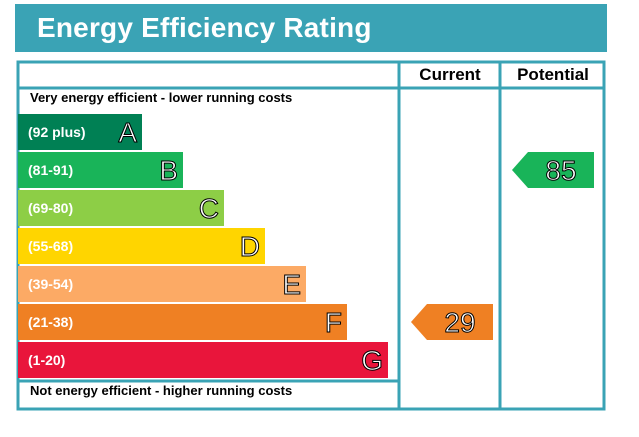  Describe the element at coordinates (250, 246) in the screenshot. I see `band-letter-d: D` at that location.